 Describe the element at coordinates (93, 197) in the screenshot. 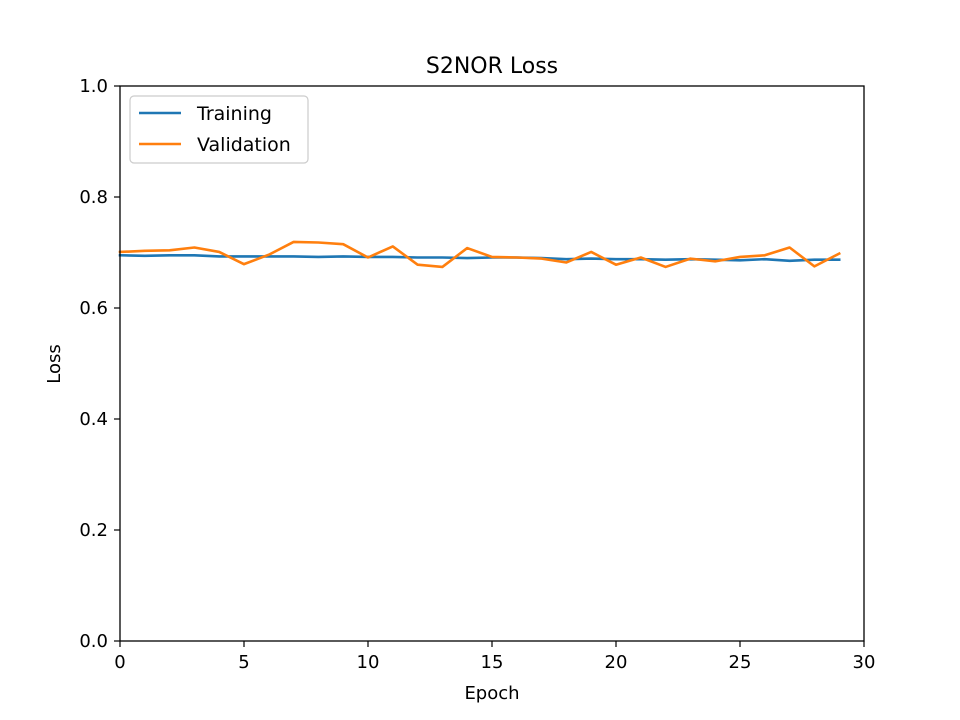

I see `y-tick-label: 0.8` at that location.